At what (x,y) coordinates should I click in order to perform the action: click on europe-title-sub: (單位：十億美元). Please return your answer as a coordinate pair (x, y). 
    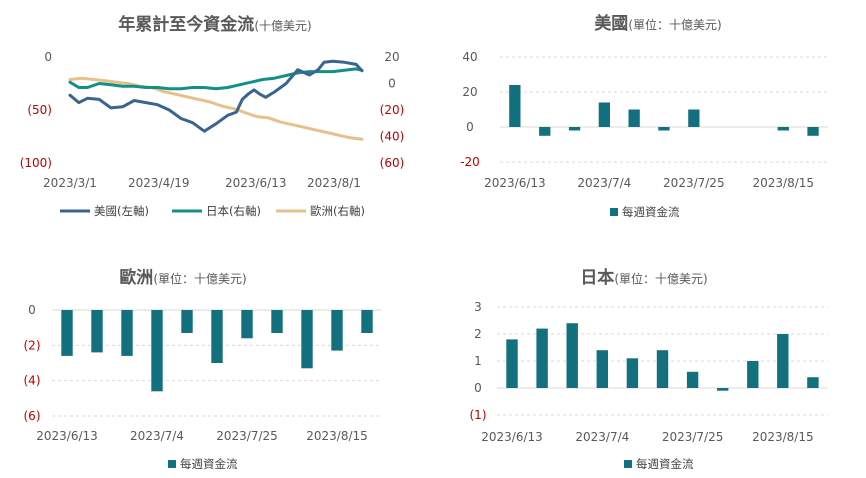
    Looking at the image, I should click on (199, 278).